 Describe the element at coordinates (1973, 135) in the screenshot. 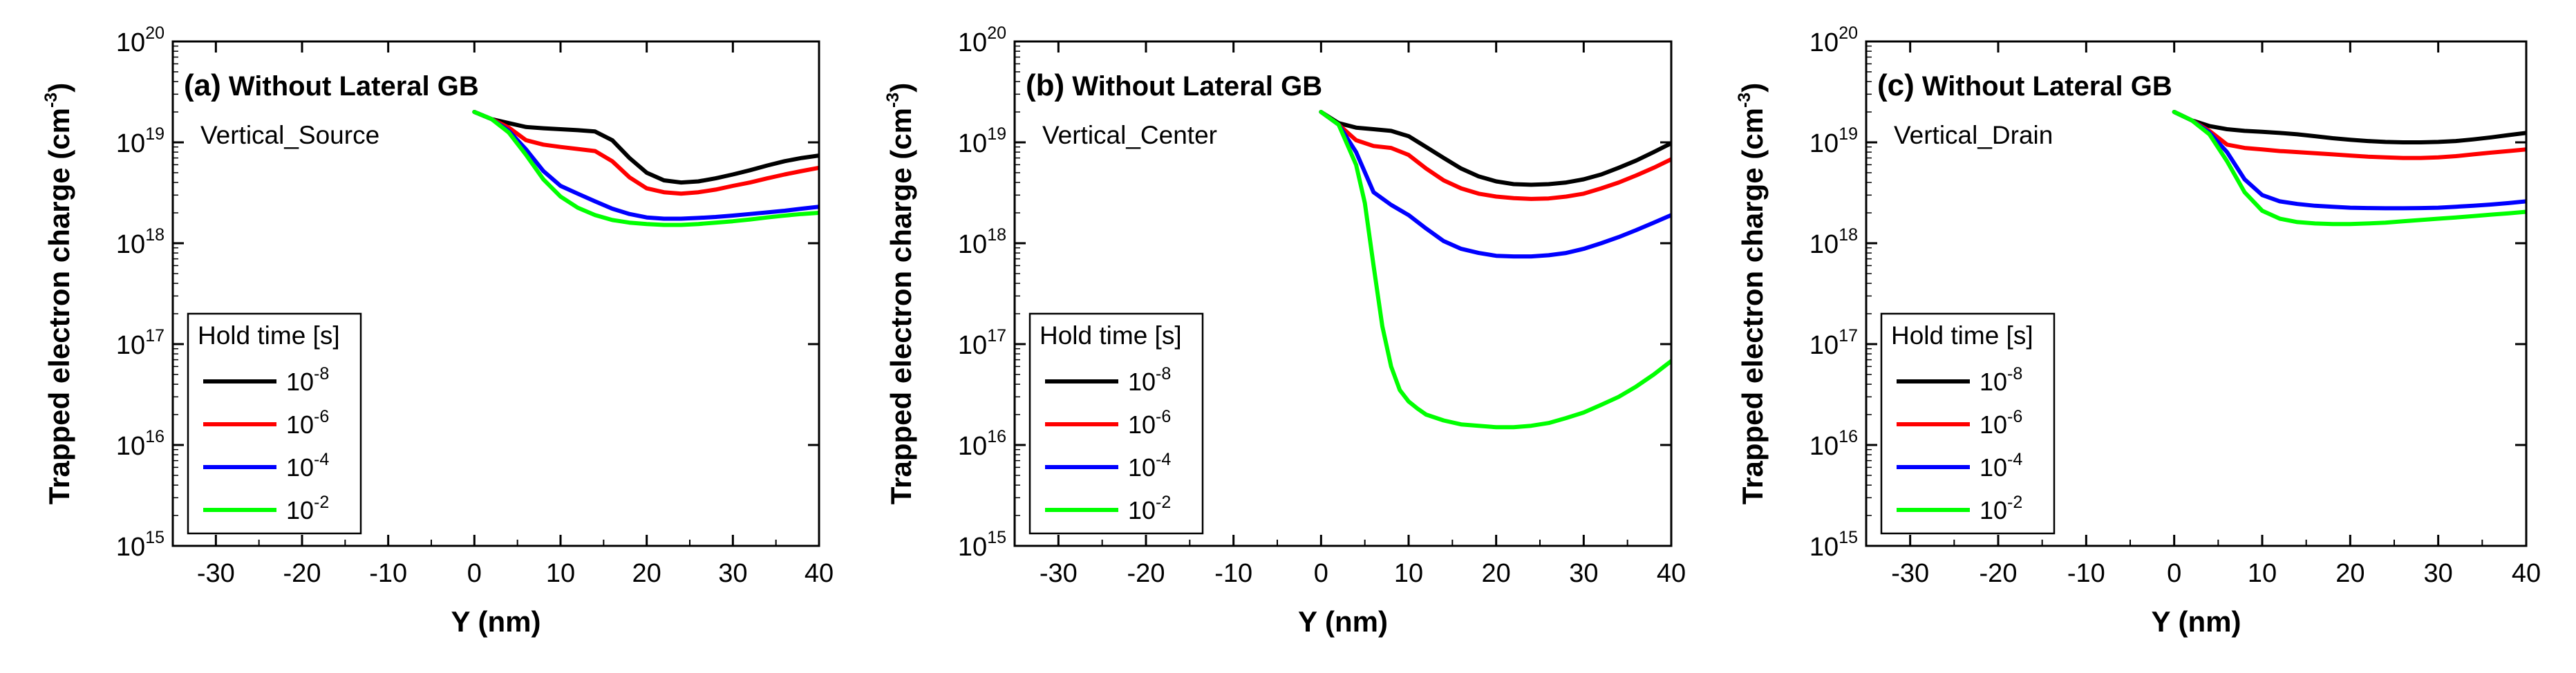

I see `panel-subtitle: Vertical_Drain` at that location.